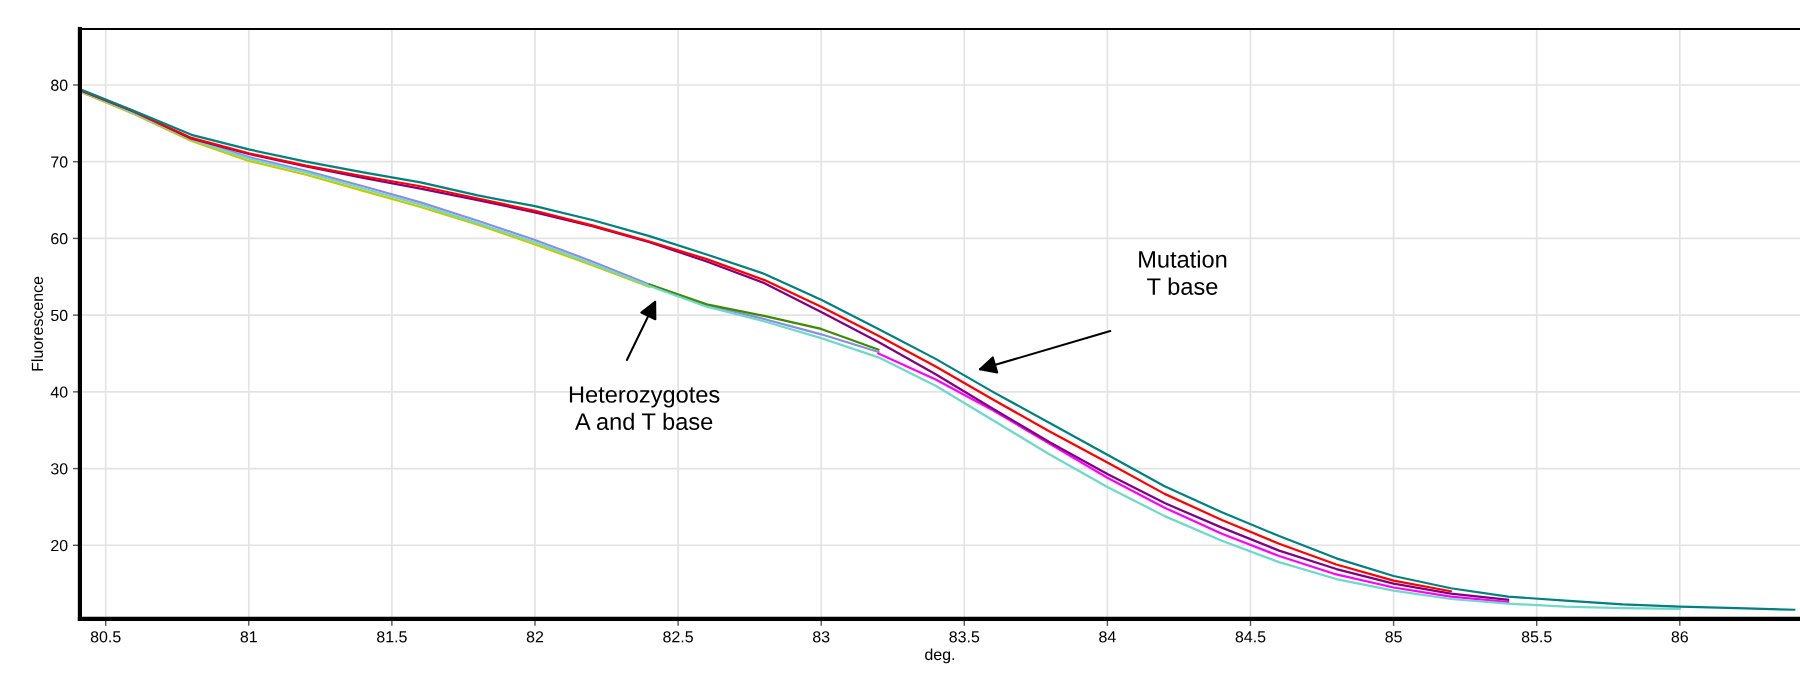  I want to click on y-axis-title: Fluorescence, so click(37, 323).